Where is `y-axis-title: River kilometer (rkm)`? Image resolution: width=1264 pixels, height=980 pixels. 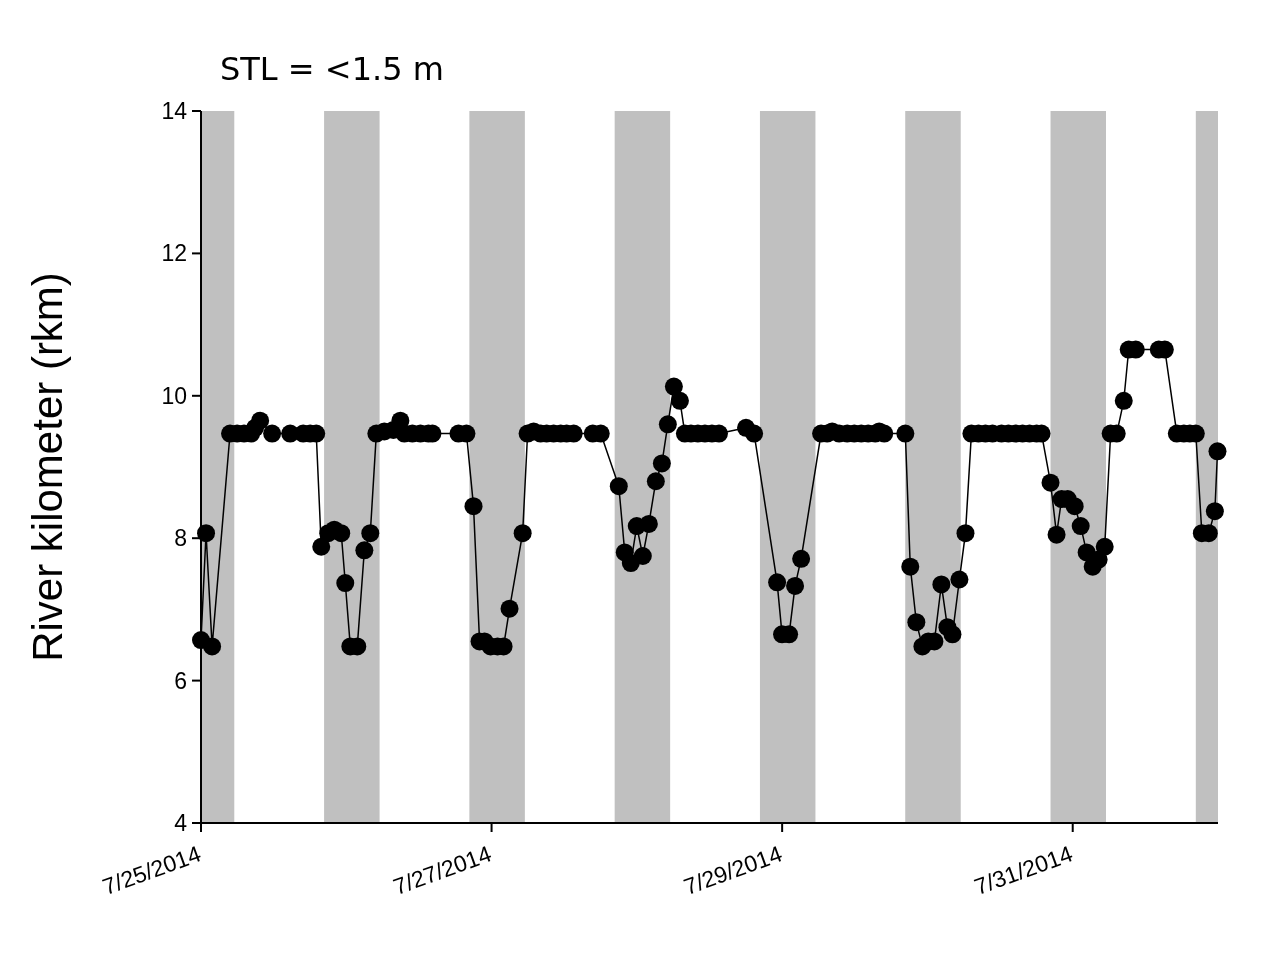
y-axis-title: River kilometer (rkm) is located at coordinates (47, 467).